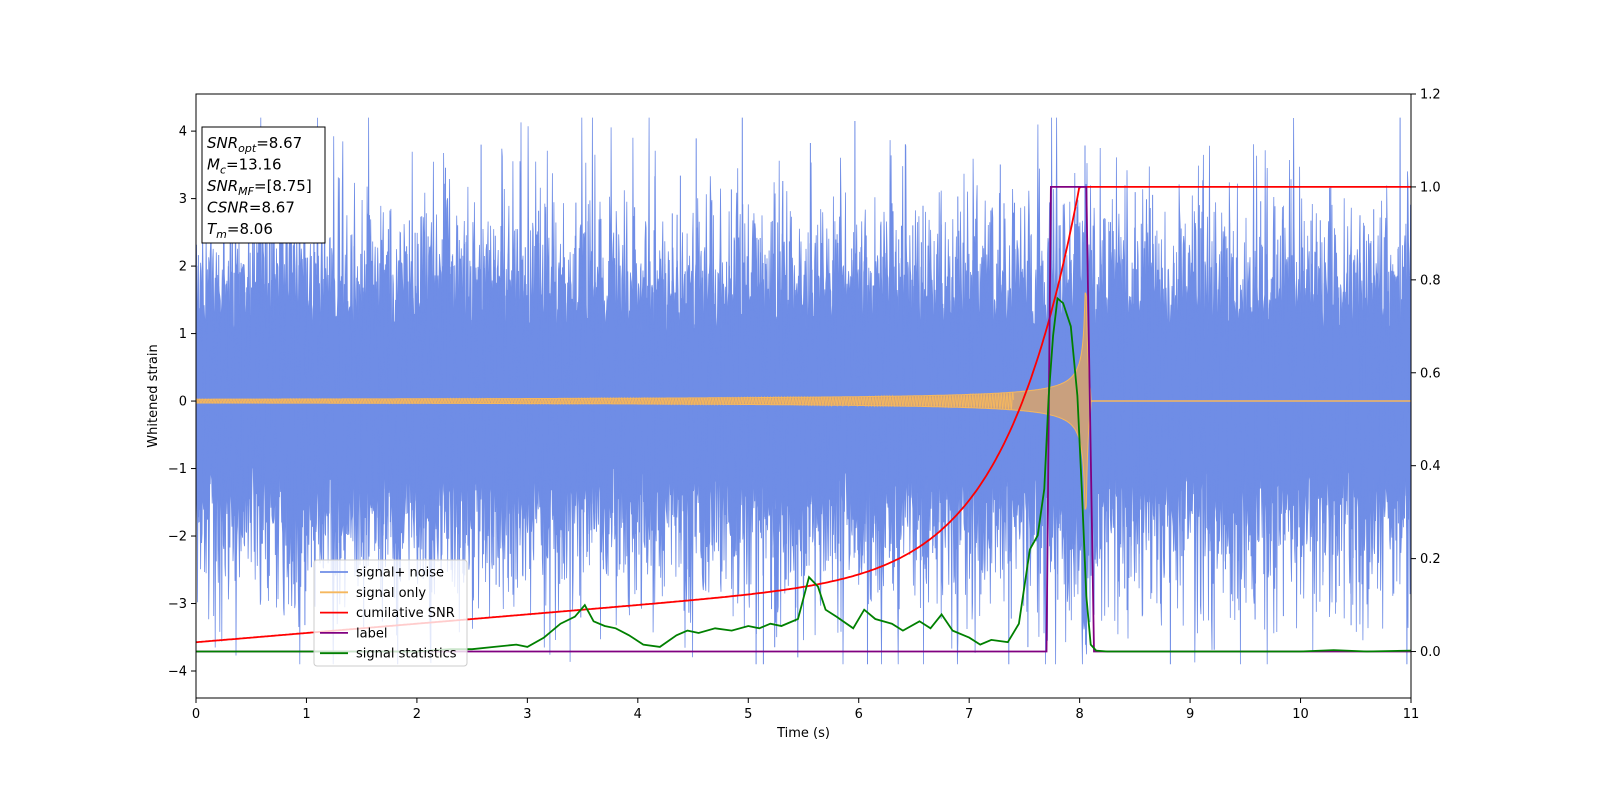 Image resolution: width=1600 pixels, height=800 pixels. I want to click on y-left-tick-label: 0, so click(183, 402).